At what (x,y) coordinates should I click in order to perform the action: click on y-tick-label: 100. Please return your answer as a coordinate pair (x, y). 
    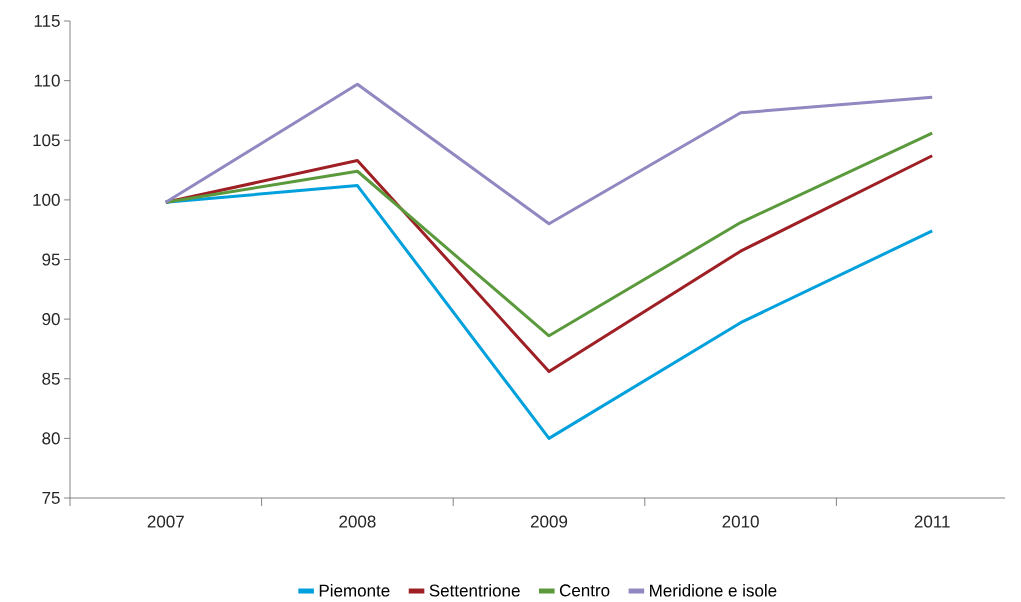
    Looking at the image, I should click on (46, 199).